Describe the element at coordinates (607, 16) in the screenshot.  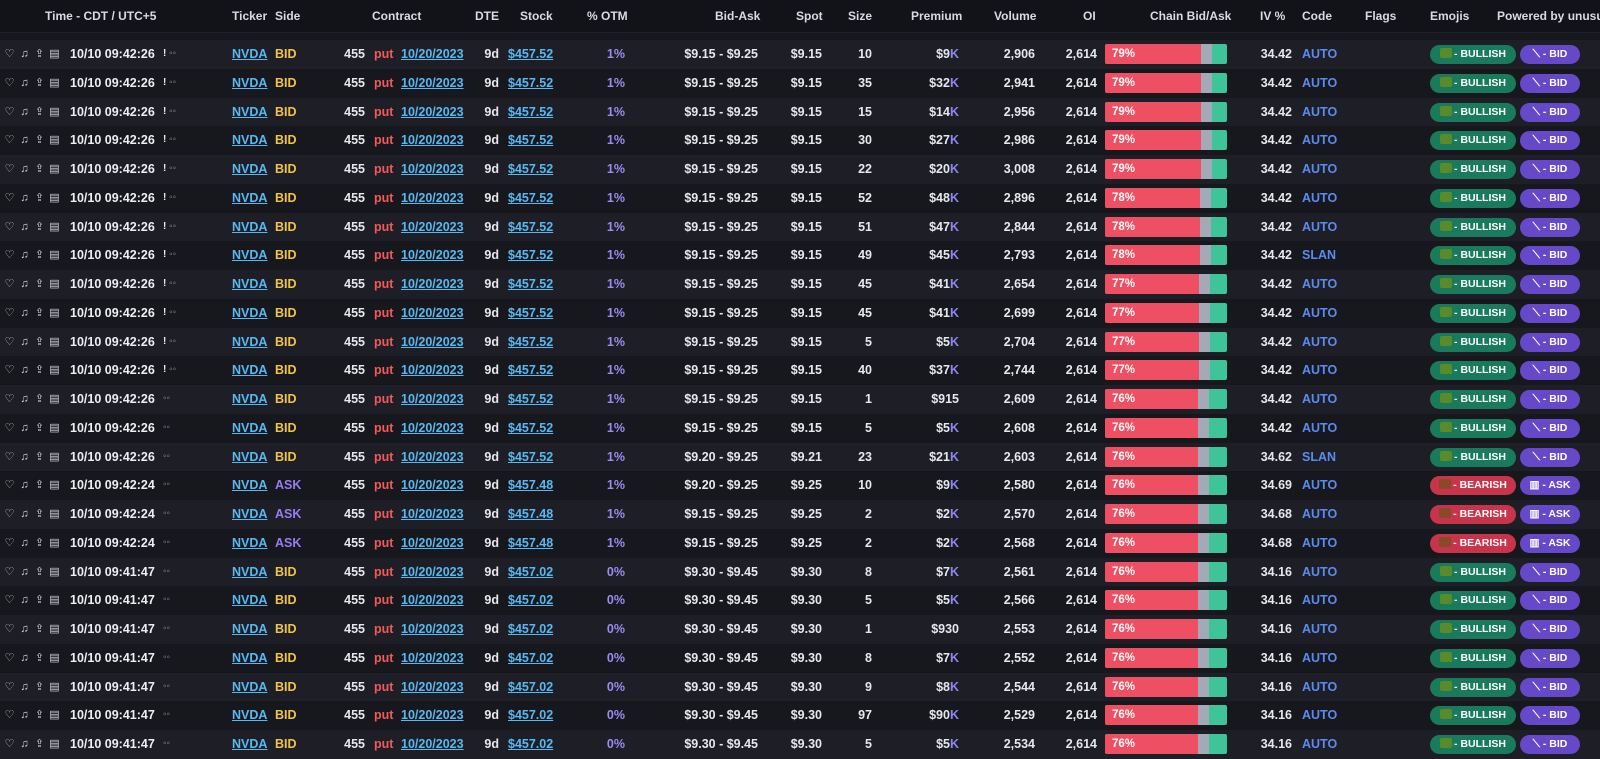
I see `header-otm: % OTM` at that location.